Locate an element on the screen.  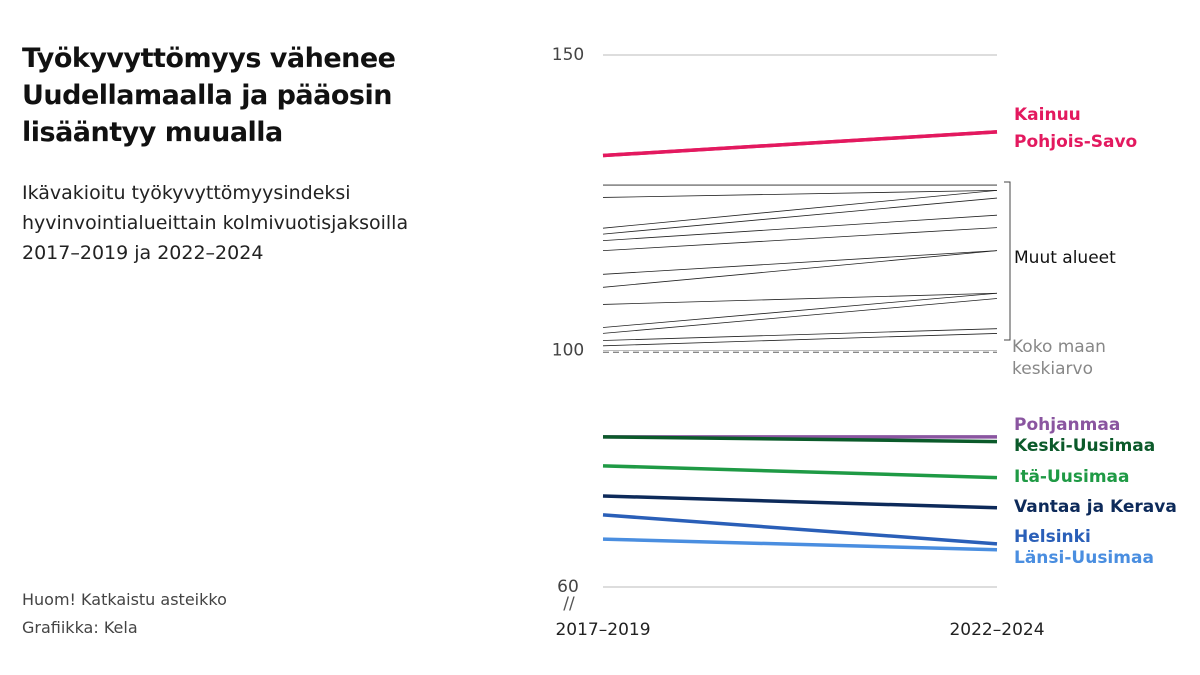
note: Grafiikka: Kela is located at coordinates (80, 627).